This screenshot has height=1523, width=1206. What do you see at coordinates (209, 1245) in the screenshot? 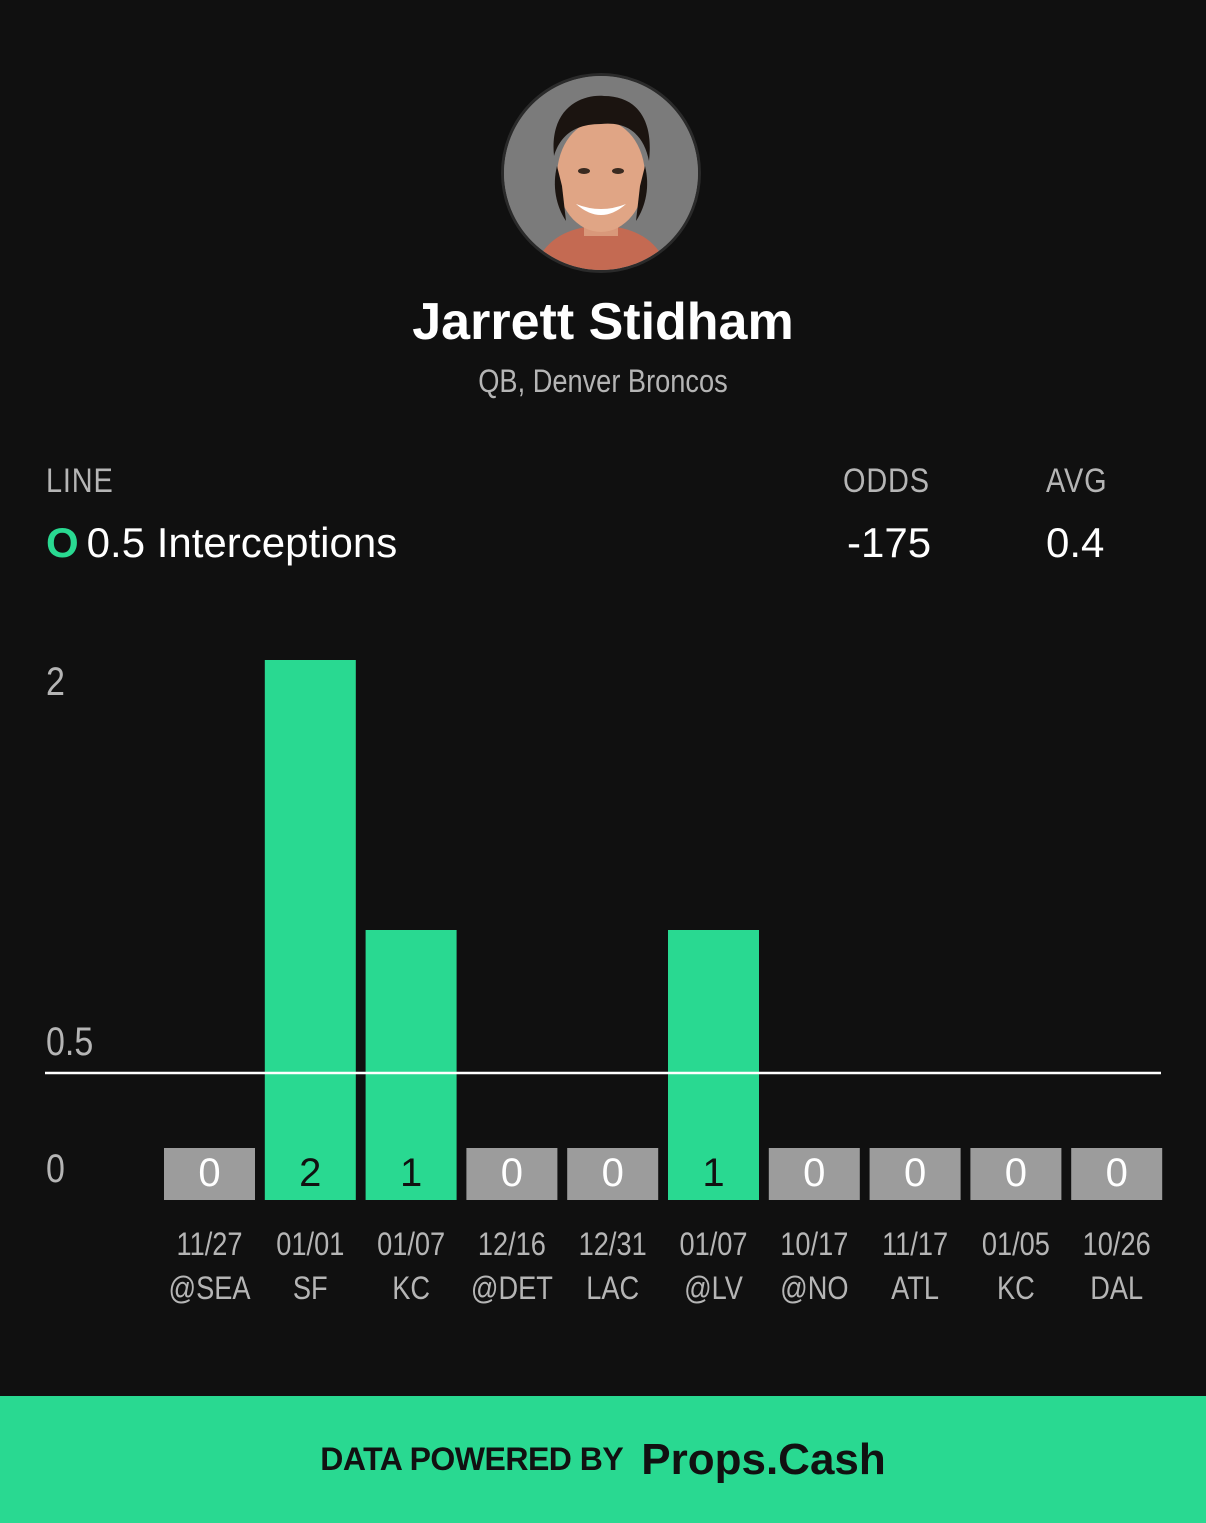
I see `x-tick-date: 11/27` at bounding box center [209, 1245].